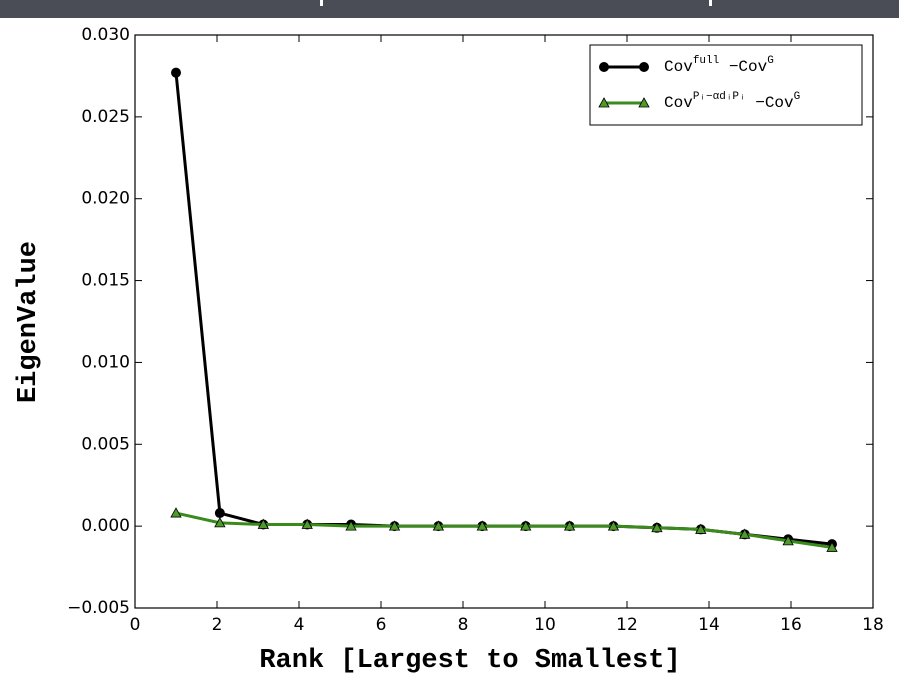  Describe the element at coordinates (873, 625) in the screenshot. I see `x-tick-label: 18` at that location.